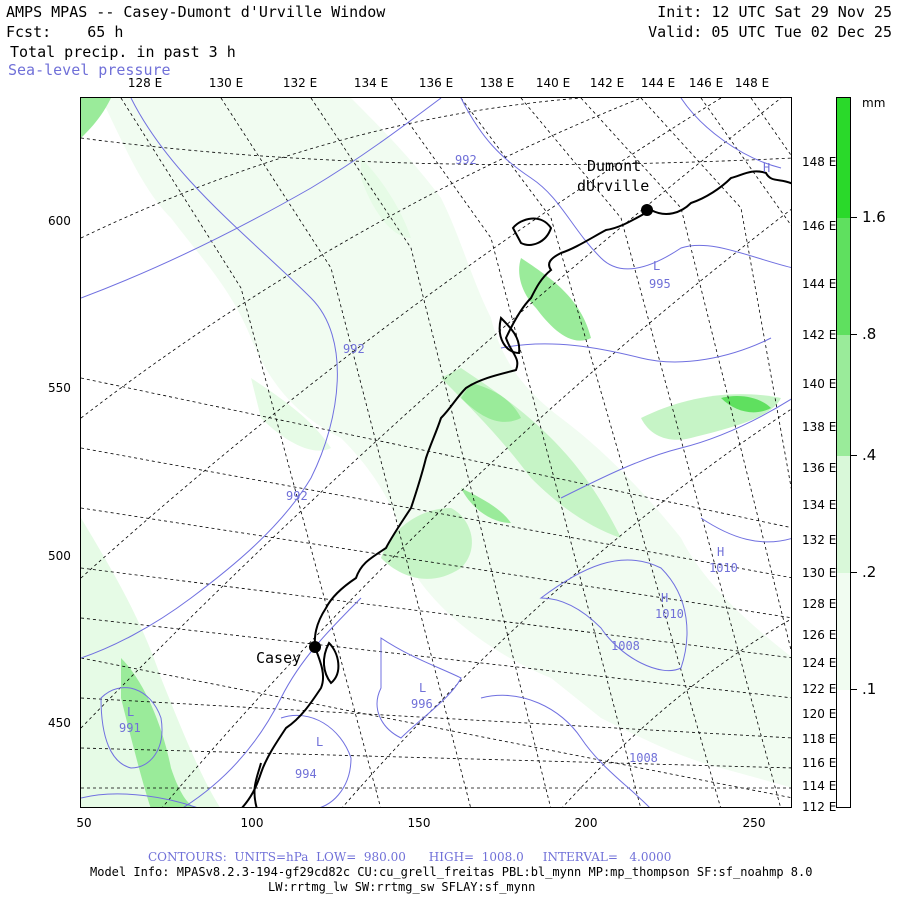 The height and width of the screenshot is (900, 900). Describe the element at coordinates (874, 217) in the screenshot. I see `colorbar-label: 1.6` at that location.